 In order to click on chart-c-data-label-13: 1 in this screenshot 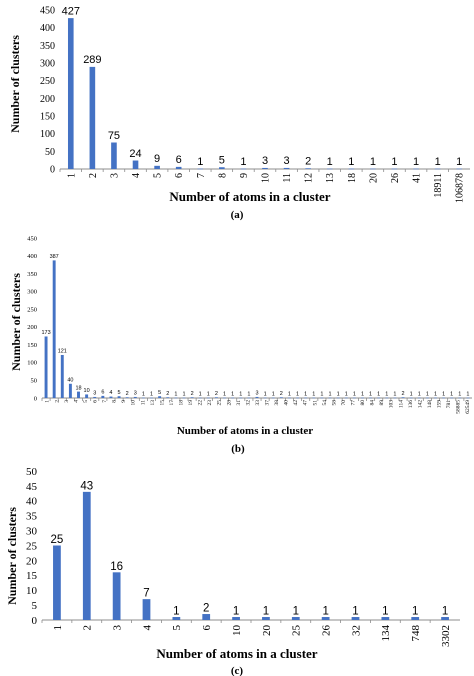, I will do `click(445, 611)`.